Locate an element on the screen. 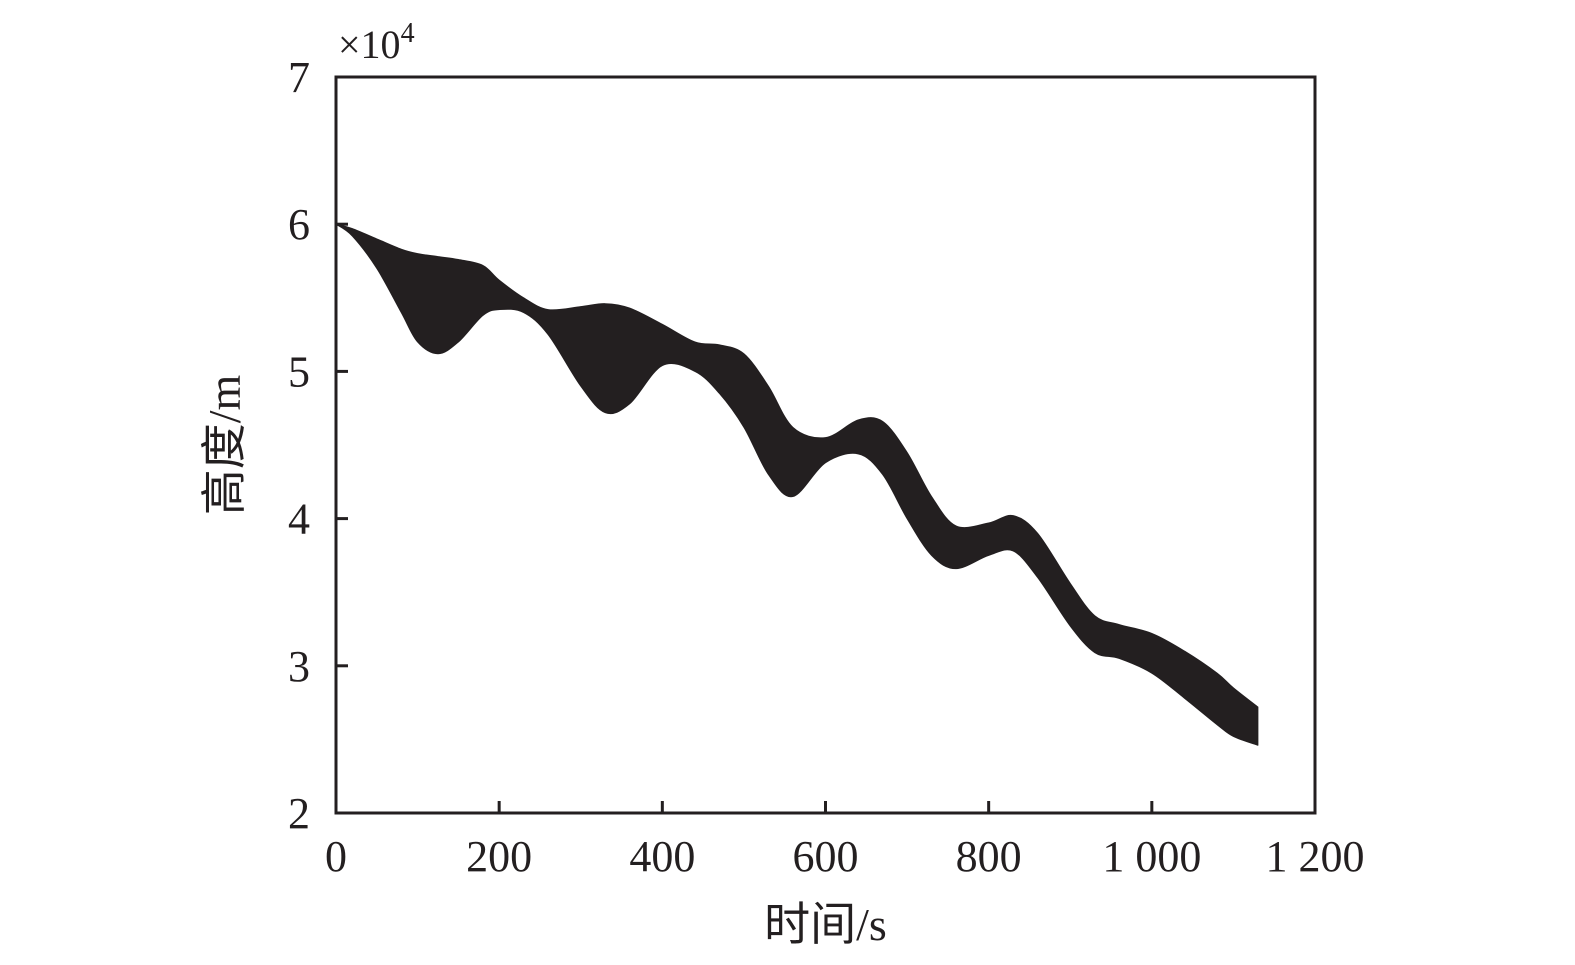  y-multiplier-base: ×10 is located at coordinates (369, 44).